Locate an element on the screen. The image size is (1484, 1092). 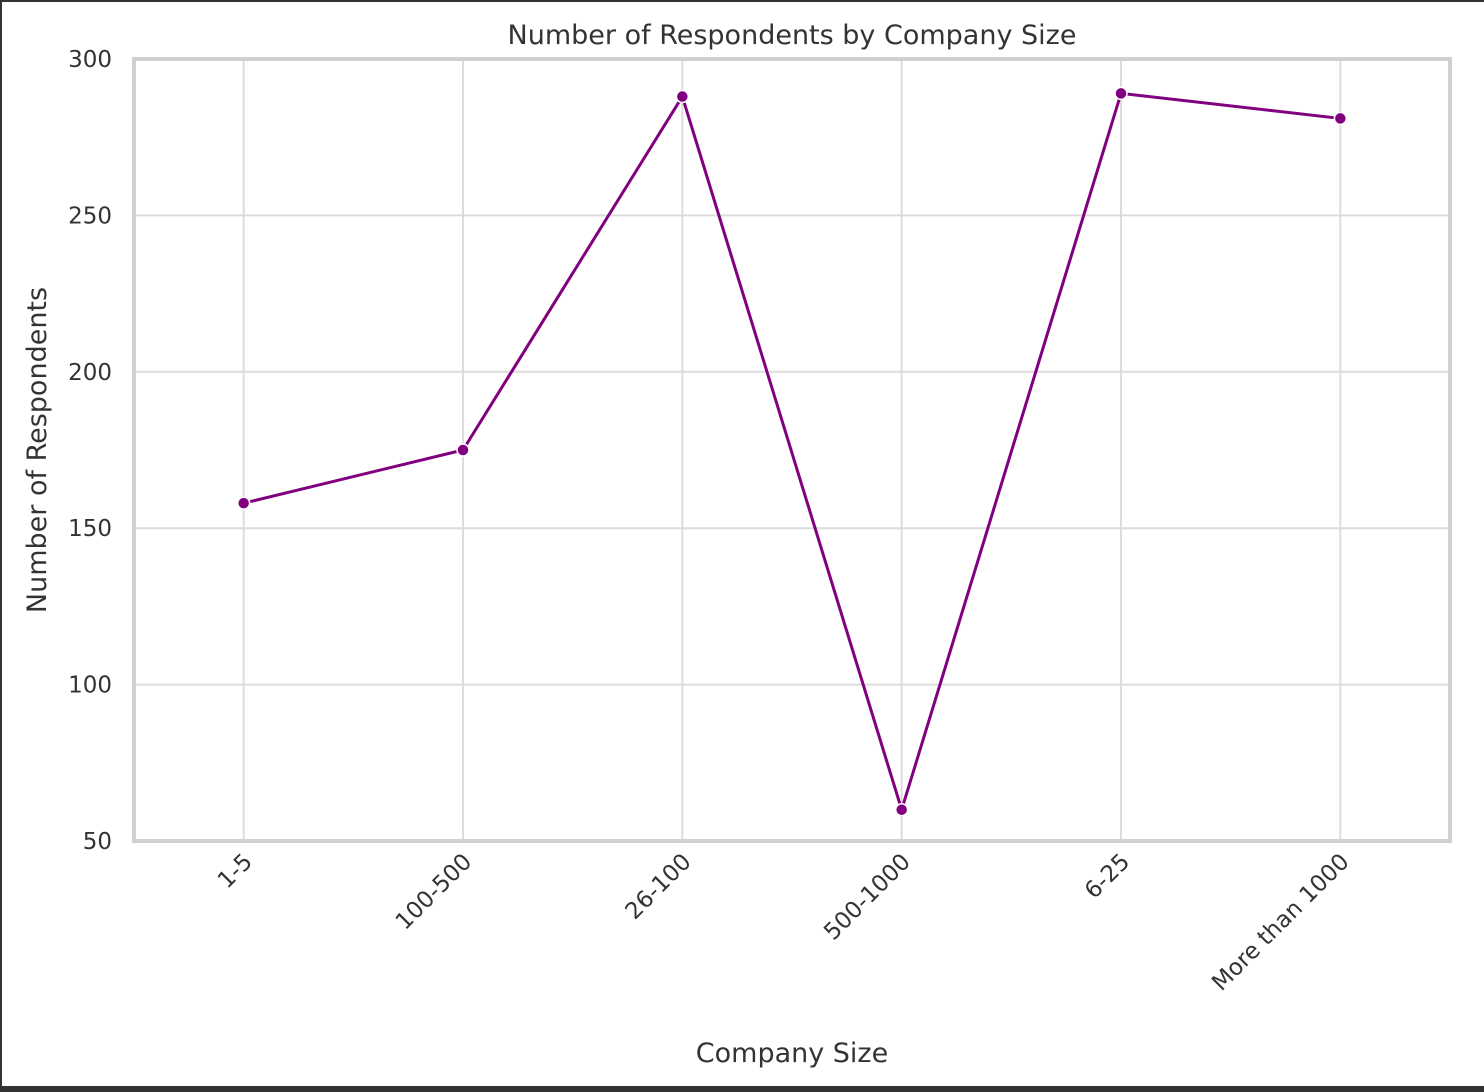
y-tick-label: 200 is located at coordinates (90, 373).